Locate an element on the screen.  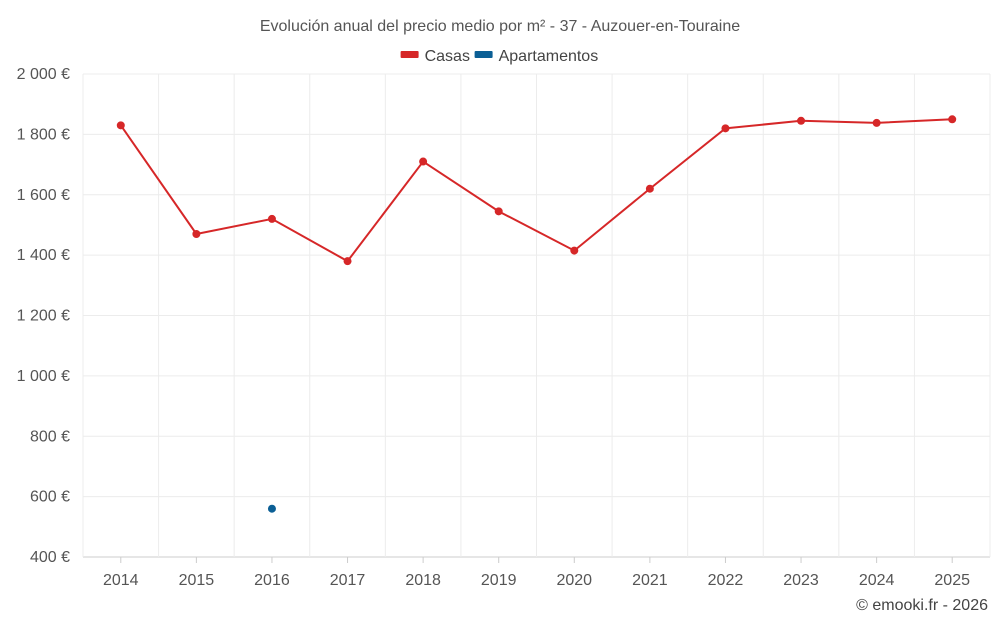
data-point-apartamentos is located at coordinates (271, 508).